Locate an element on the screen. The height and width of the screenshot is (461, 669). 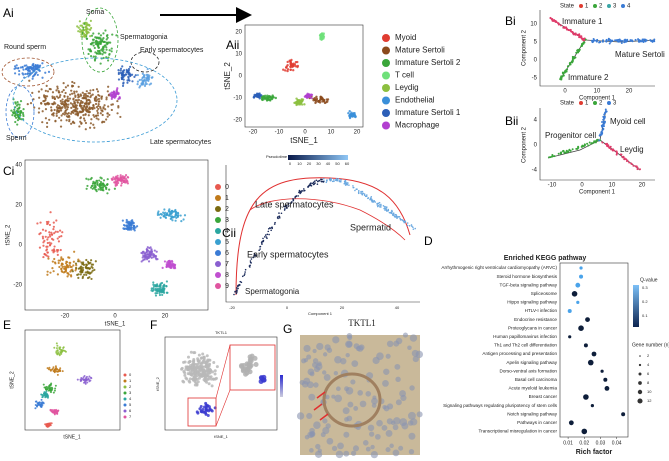
legend-title: Q-value is located at coordinates (649, 280).